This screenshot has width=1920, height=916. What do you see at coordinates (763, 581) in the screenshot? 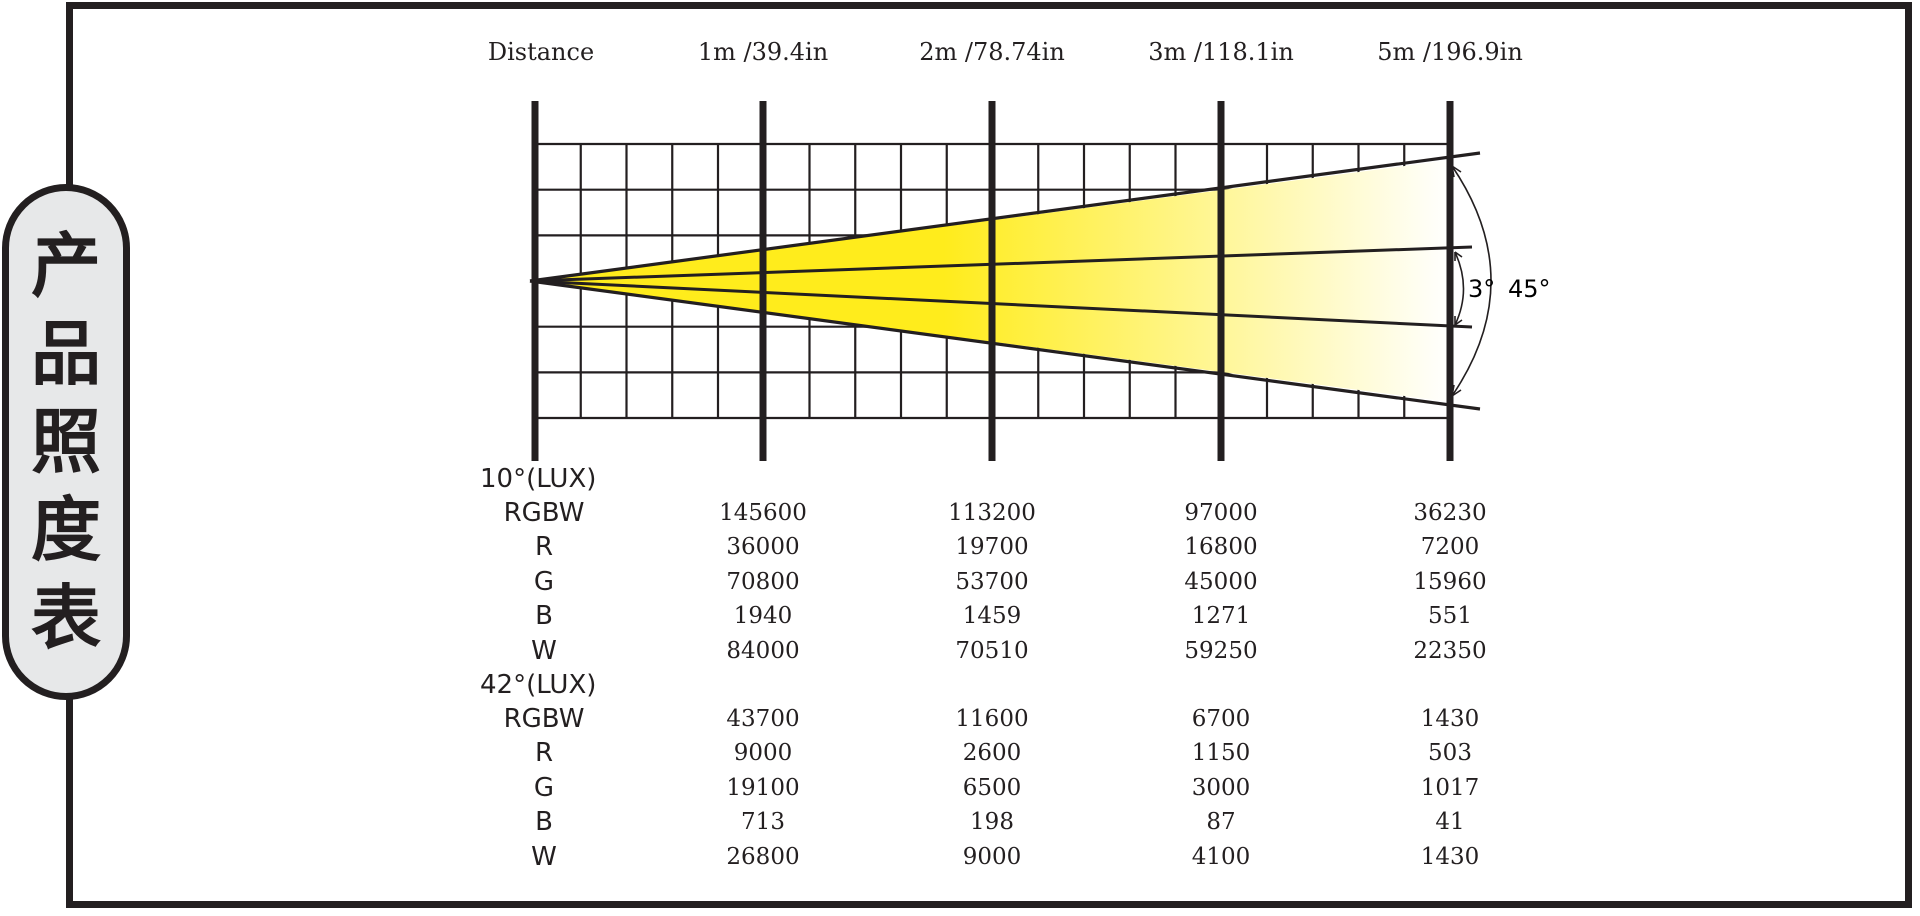
I see `lux-value: 70800` at bounding box center [763, 581].